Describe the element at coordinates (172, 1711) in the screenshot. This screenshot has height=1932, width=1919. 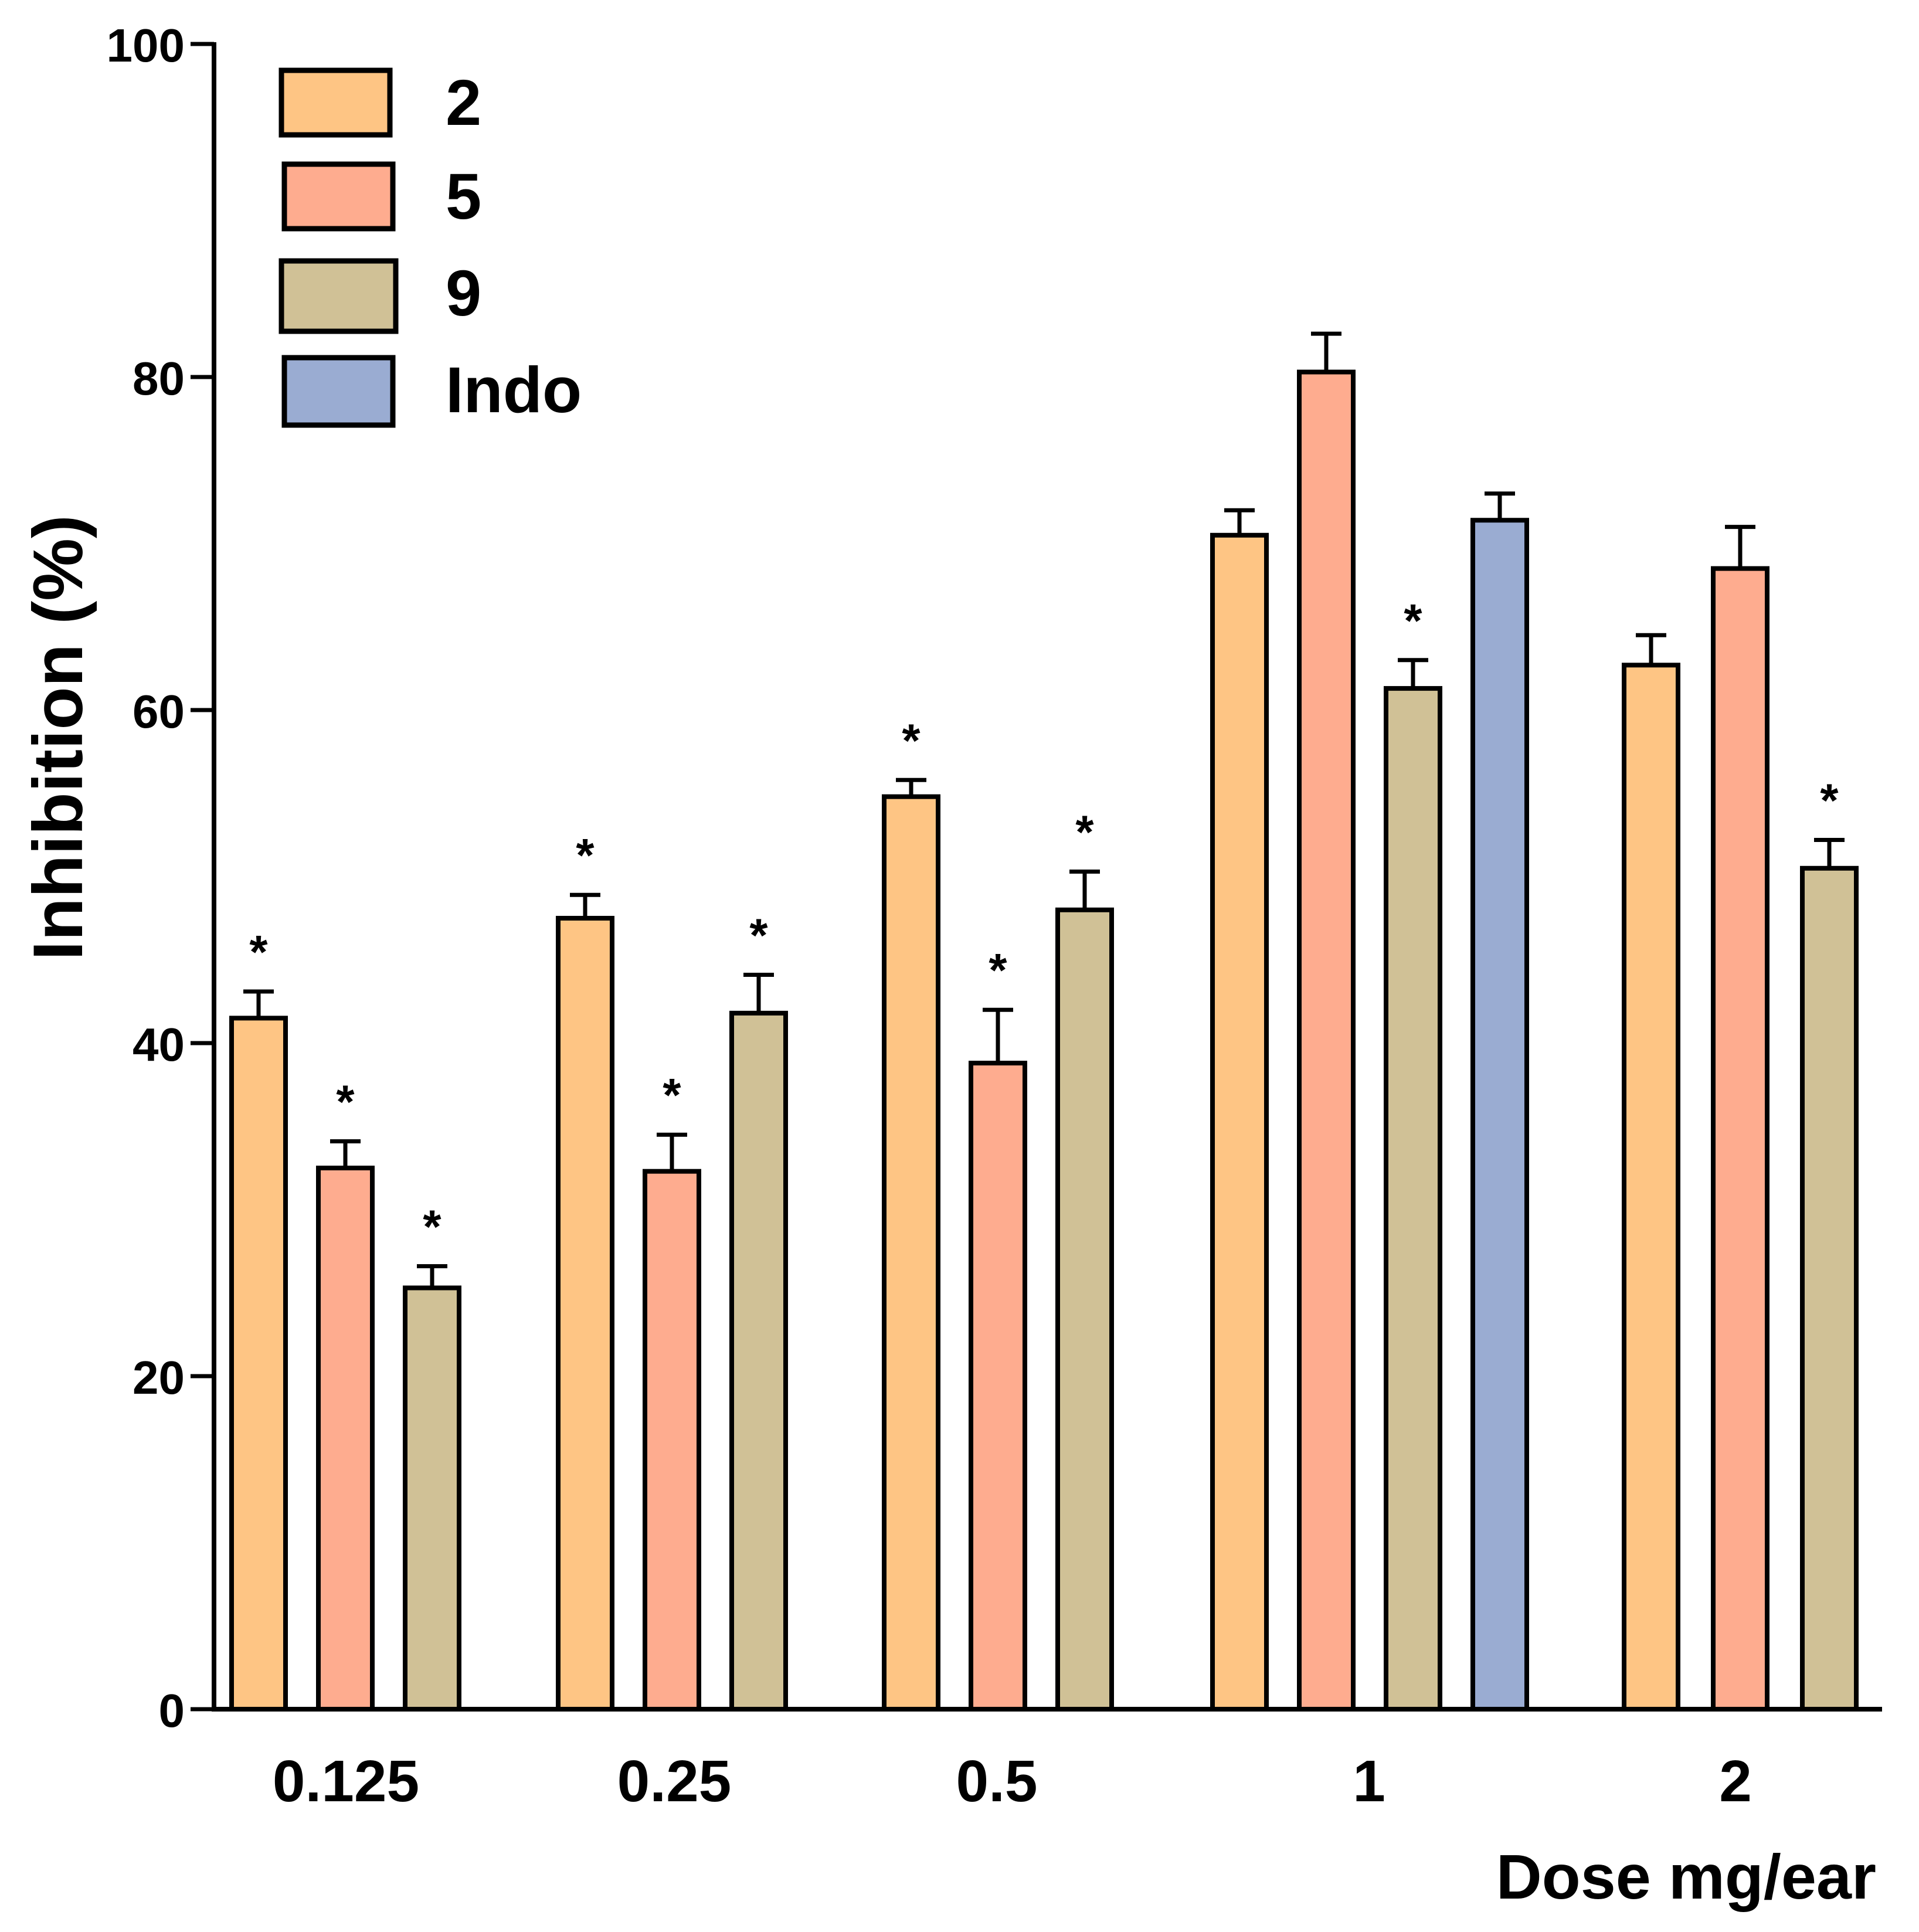
I see `y-tick-label: 0` at that location.